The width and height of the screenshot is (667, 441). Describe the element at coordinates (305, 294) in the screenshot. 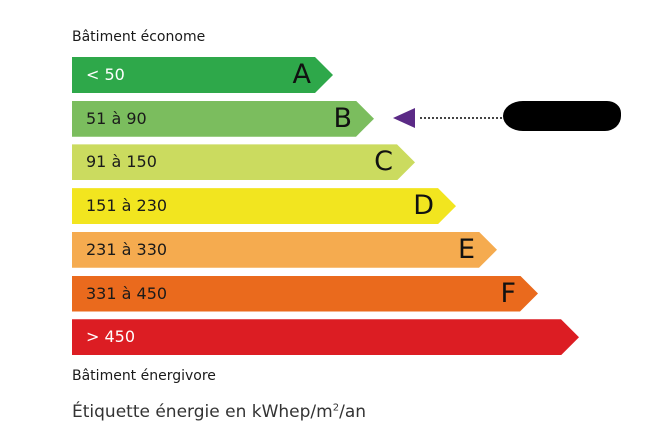

I see `energy-class-bar-f: 331 à 450 F` at that location.